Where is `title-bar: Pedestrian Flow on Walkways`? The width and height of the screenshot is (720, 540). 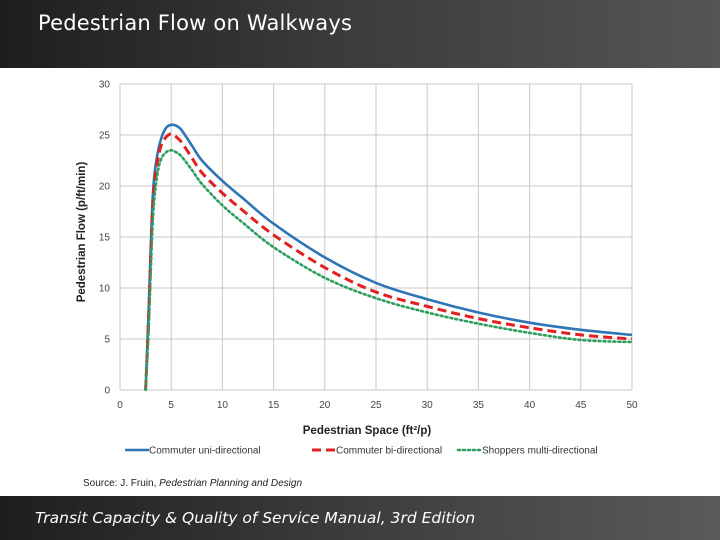 title-bar: Pedestrian Flow on Walkways is located at coordinates (360, 34).